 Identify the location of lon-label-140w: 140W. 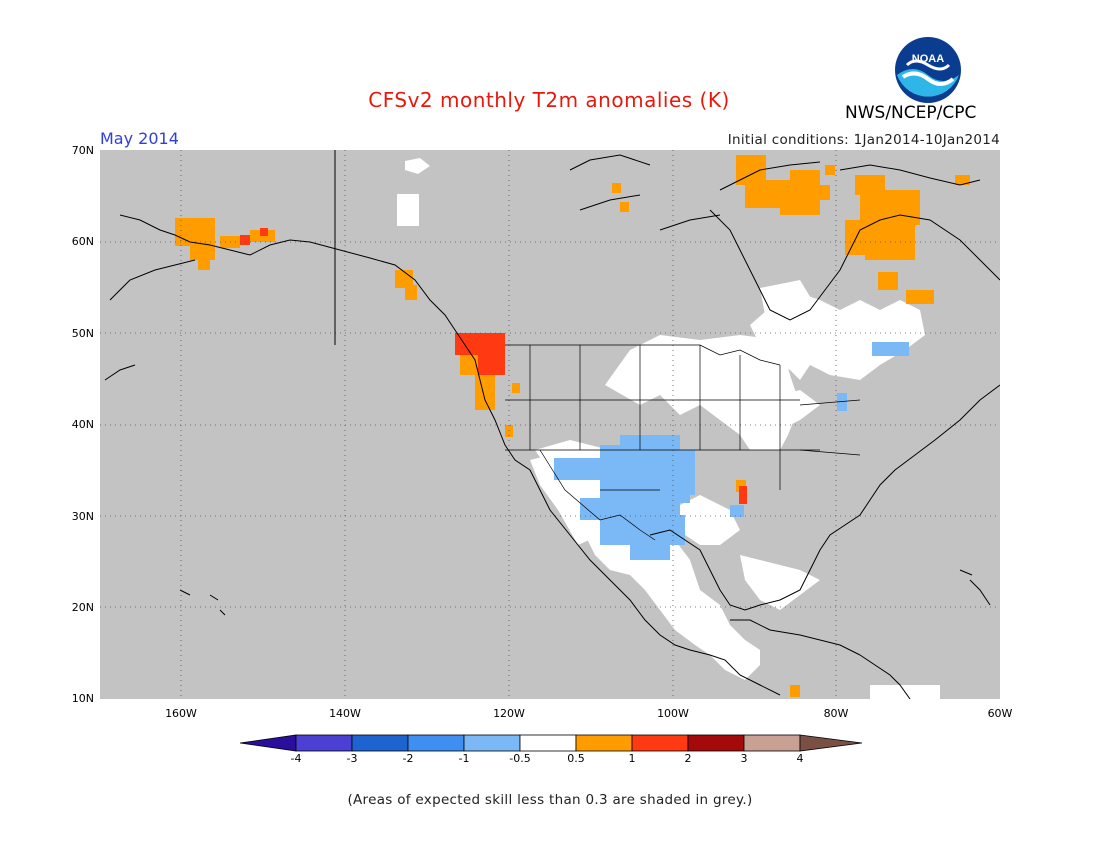
(345, 713).